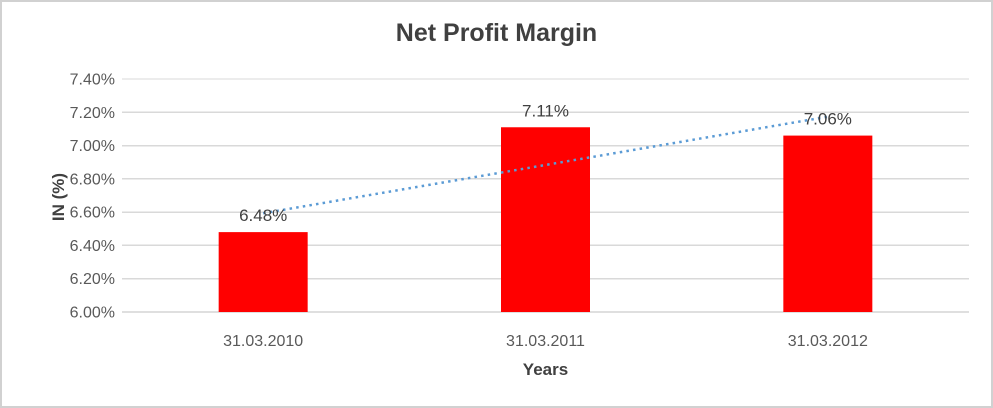 This screenshot has height=408, width=993. Describe the element at coordinates (263, 341) in the screenshot. I see `x-tick-label: 31.03.2010` at that location.